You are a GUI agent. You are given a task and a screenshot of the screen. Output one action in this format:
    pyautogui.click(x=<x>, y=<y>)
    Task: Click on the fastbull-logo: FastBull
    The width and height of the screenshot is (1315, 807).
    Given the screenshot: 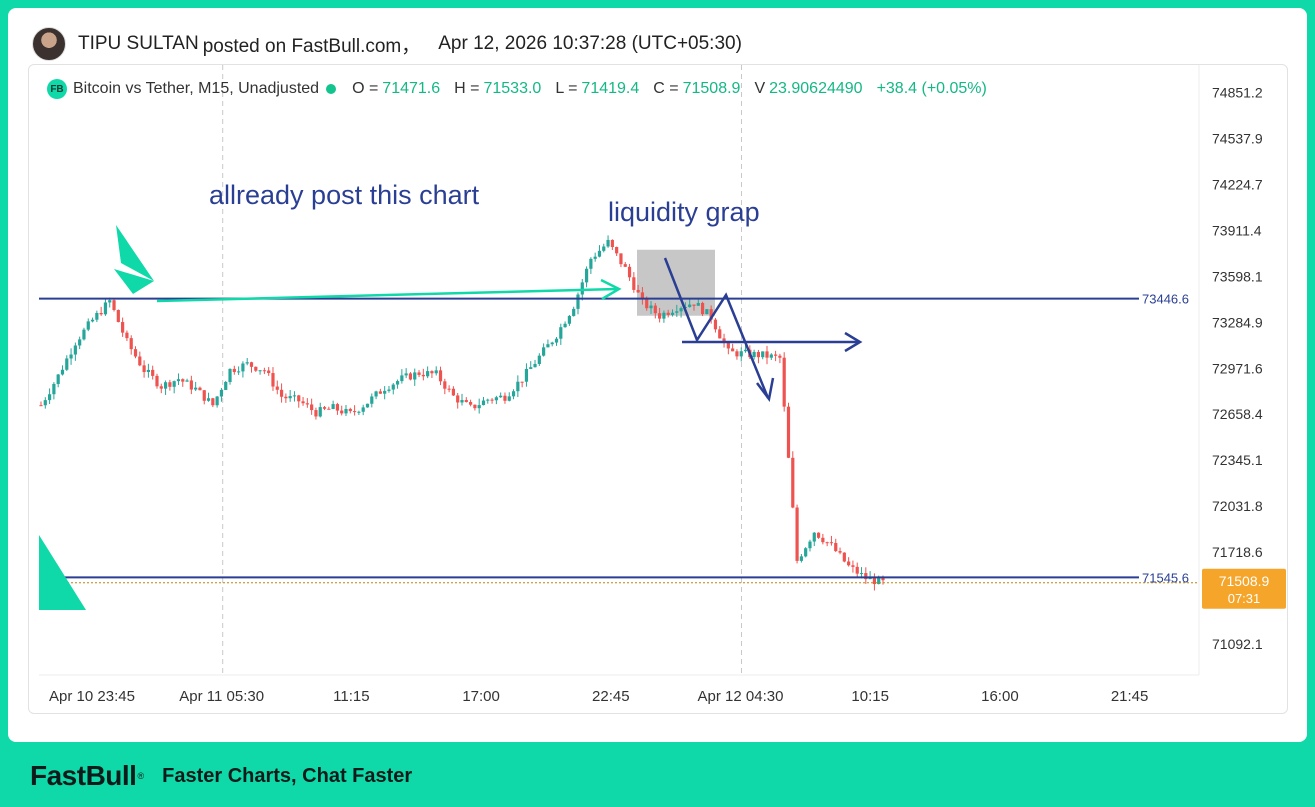 What is the action you would take?
    pyautogui.click(x=83, y=775)
    